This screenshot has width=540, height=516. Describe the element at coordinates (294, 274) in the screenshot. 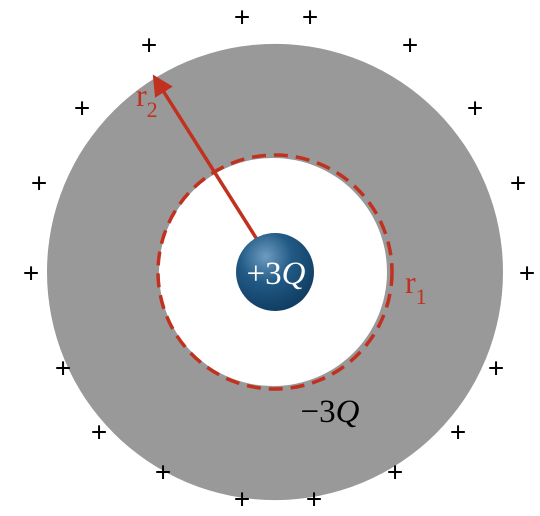

I see `central-charge-symbol: Q` at that location.